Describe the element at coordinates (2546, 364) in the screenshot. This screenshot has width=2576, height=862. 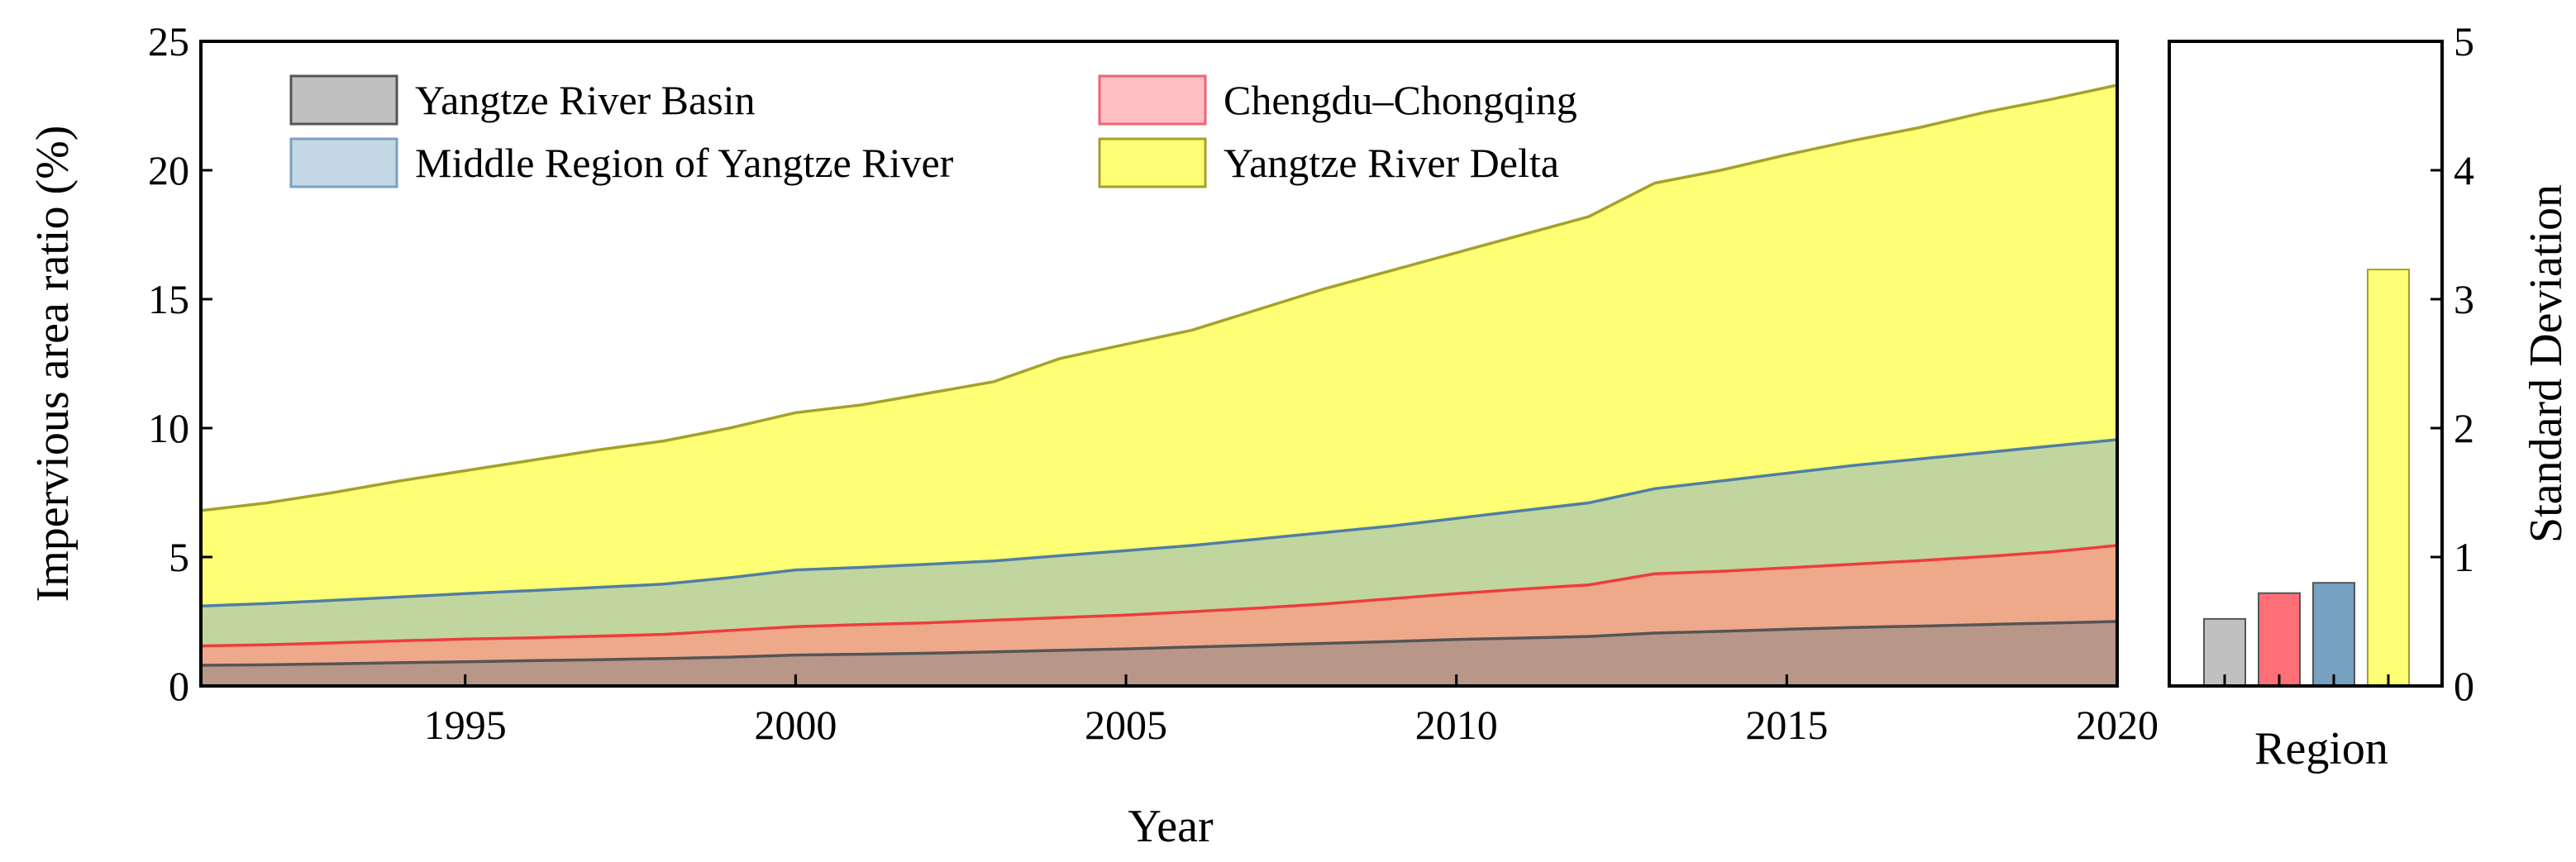
I see `bar-y-axis-title: Standard Deviation` at that location.